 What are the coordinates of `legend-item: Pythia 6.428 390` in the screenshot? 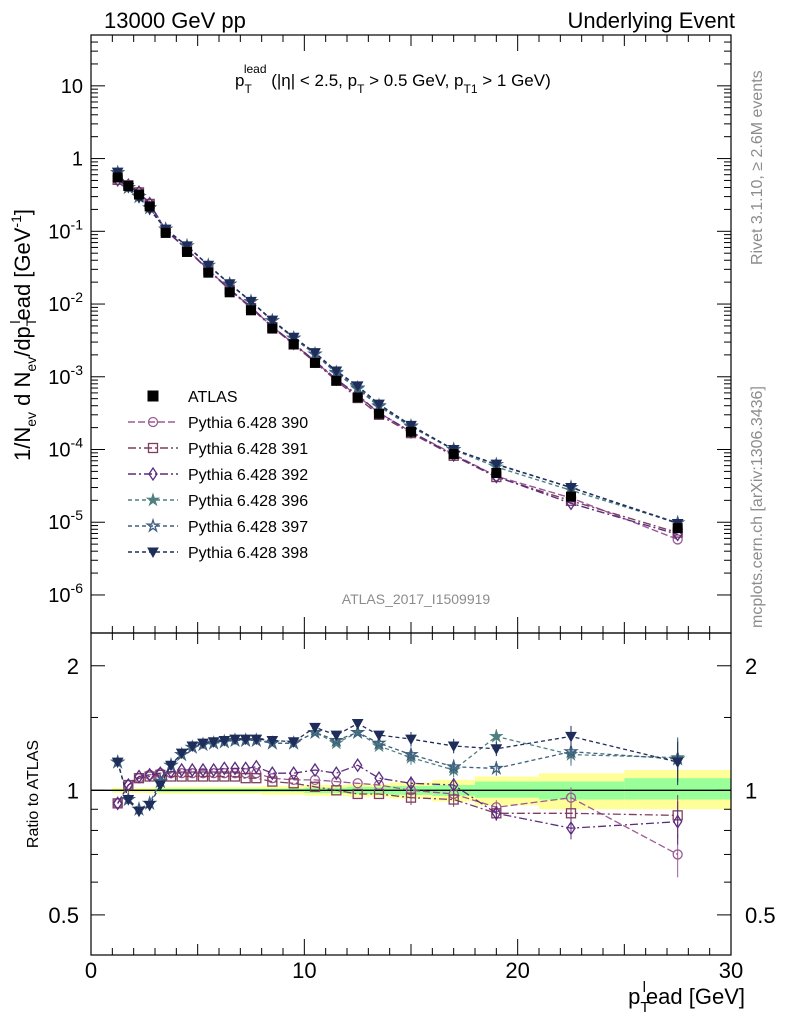 It's located at (218, 423).